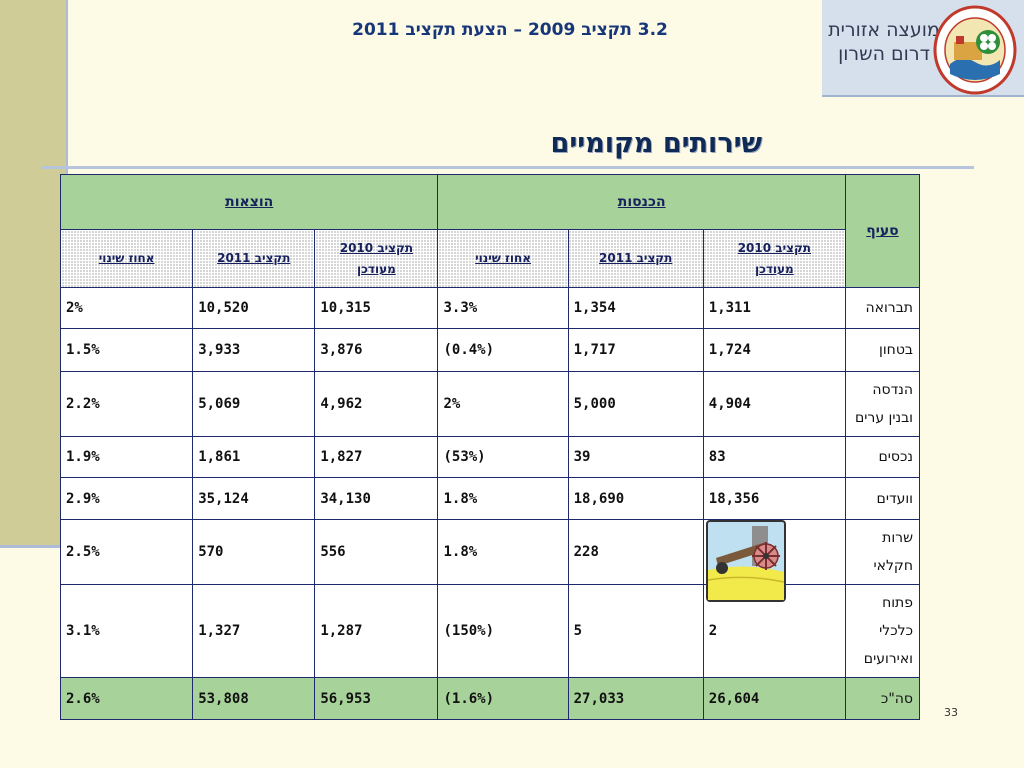  What do you see at coordinates (376, 698) in the screenshot?
I see `expense-2010-total: 56,953` at bounding box center [376, 698].